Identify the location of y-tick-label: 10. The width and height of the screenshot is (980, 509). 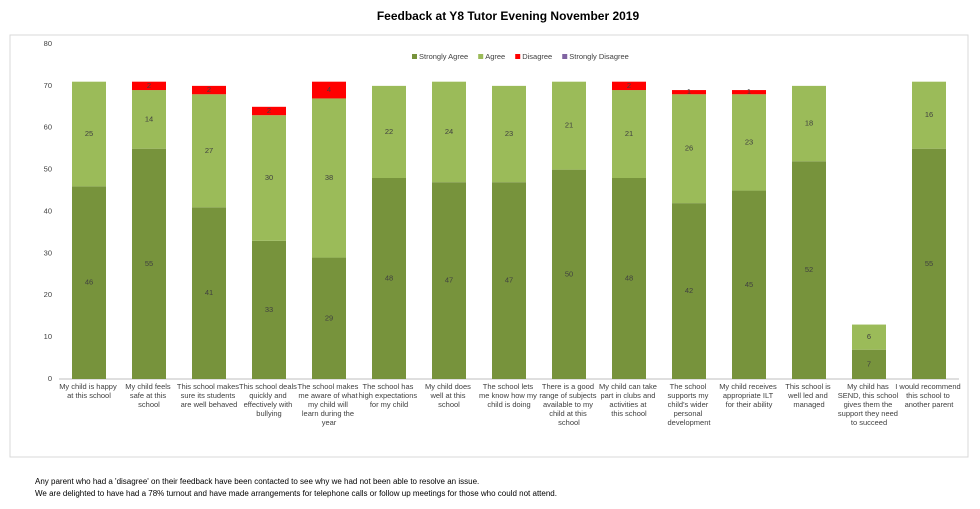
(48, 336).